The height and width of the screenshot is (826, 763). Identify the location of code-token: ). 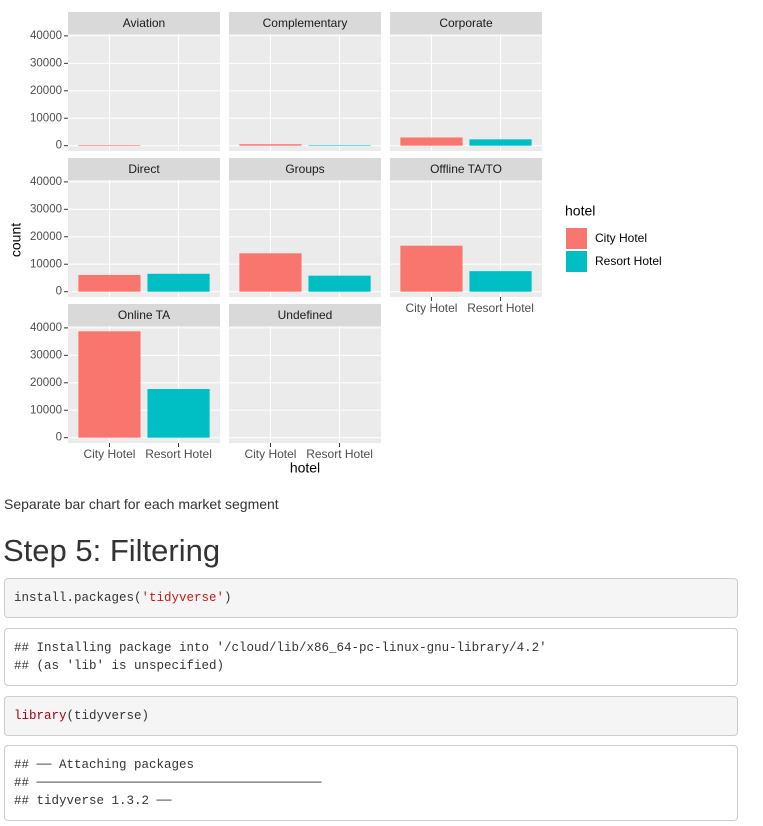
(228, 598).